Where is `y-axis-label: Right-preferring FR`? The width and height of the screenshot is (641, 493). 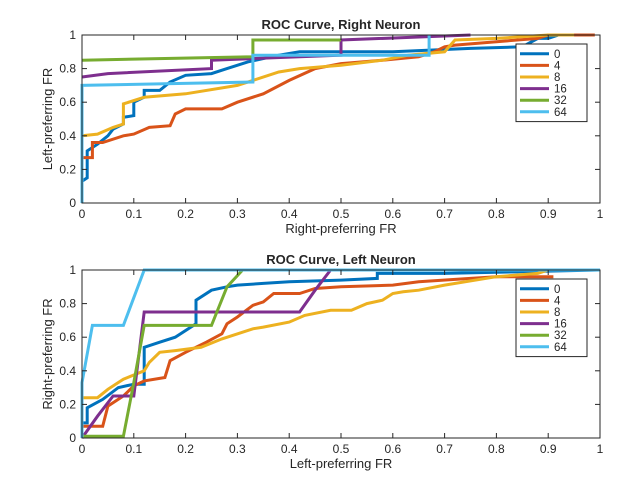 y-axis-label: Right-preferring FR is located at coordinates (47, 353).